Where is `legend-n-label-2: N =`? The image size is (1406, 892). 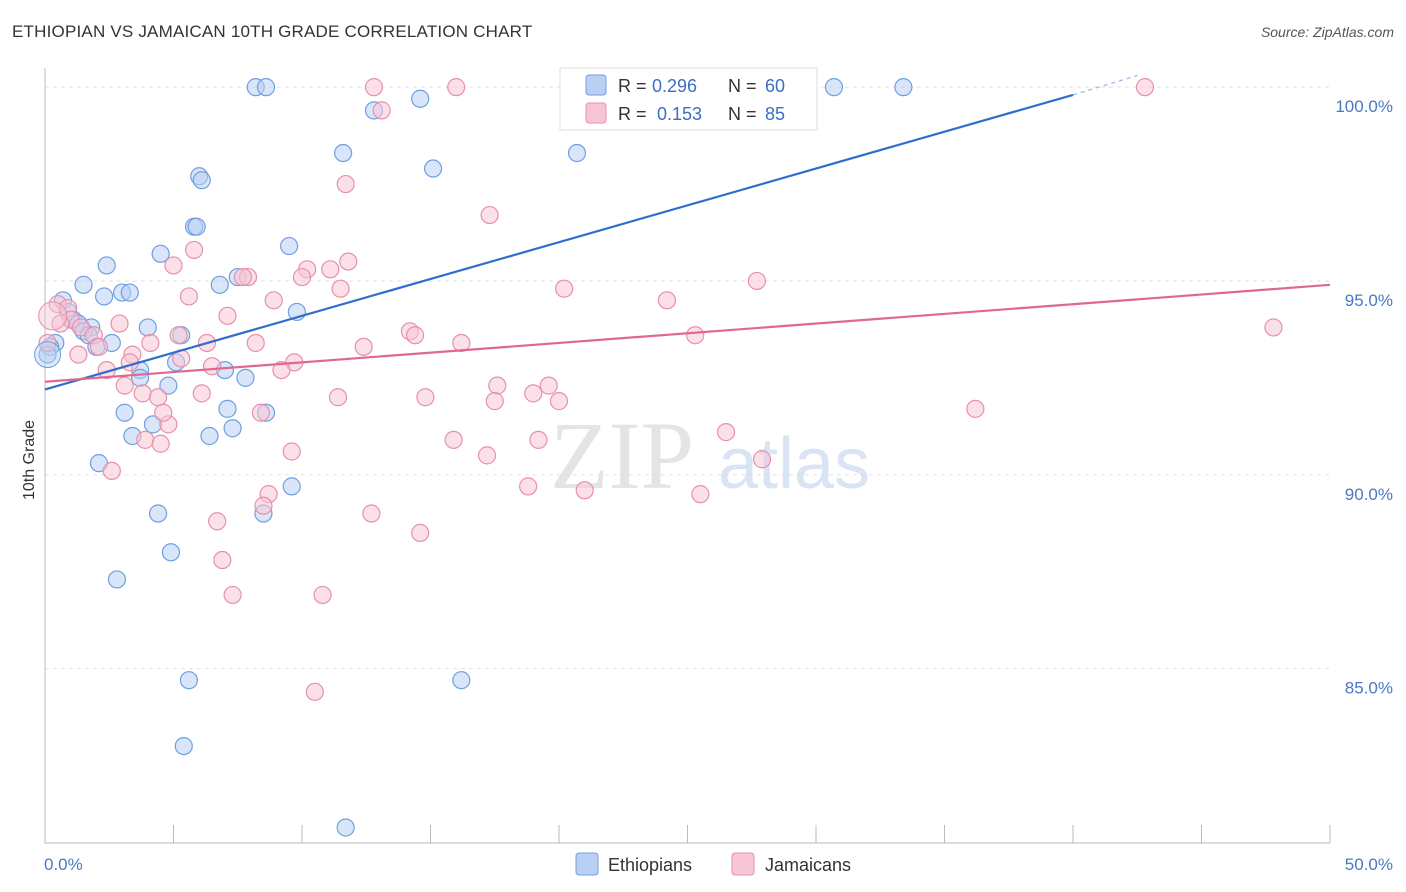 legend-n-label-2: N = is located at coordinates (742, 114).